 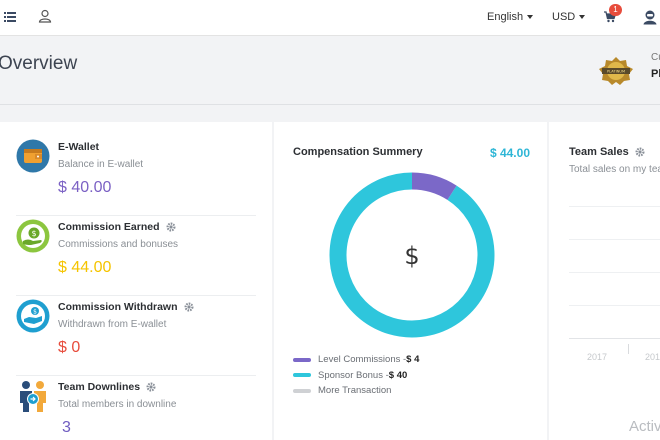 What do you see at coordinates (652, 357) in the screenshot?
I see `x-tick-label: 201` at bounding box center [652, 357].